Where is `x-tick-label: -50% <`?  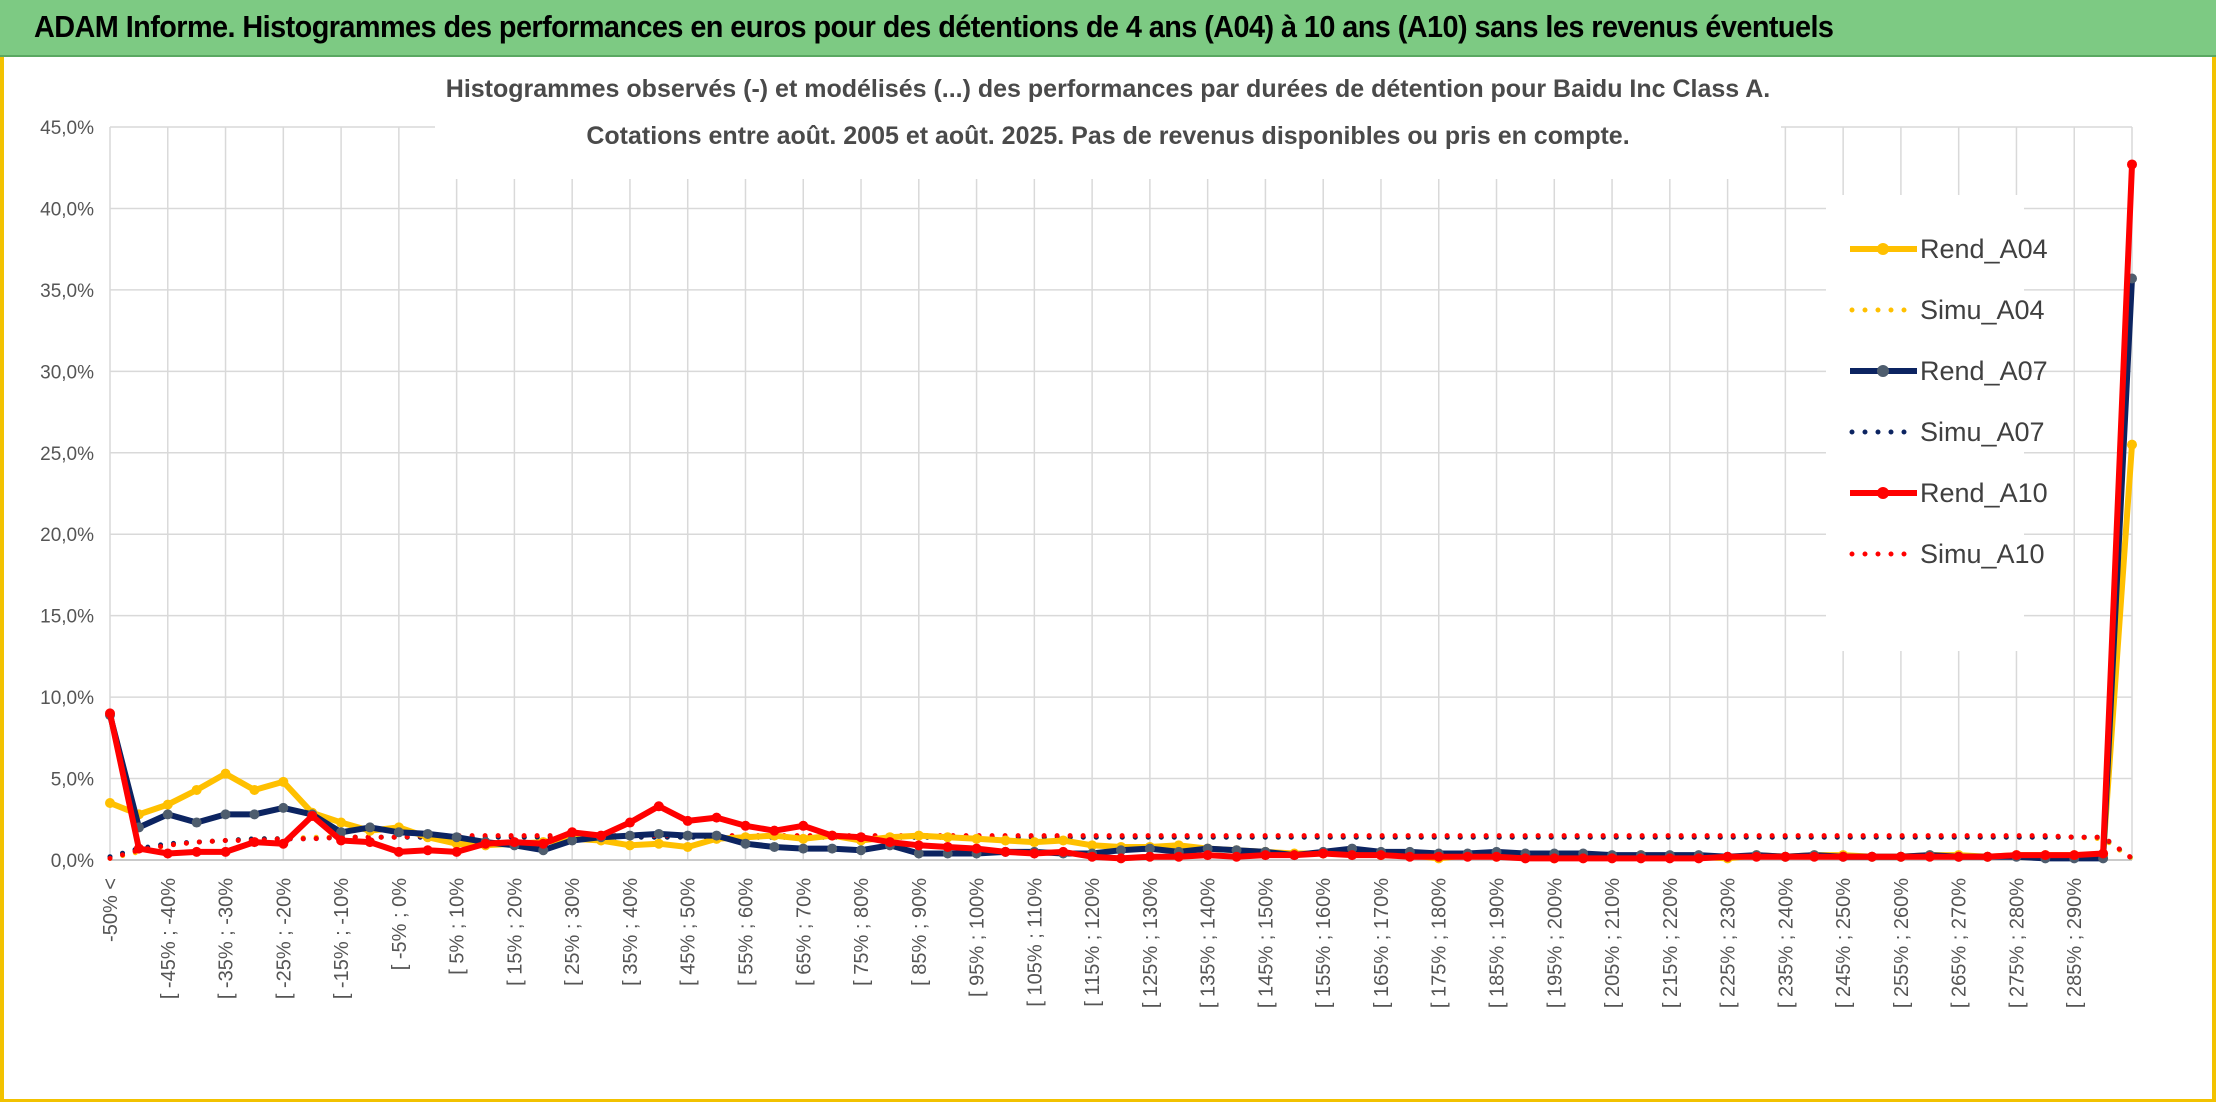
x-tick-label: -50% < is located at coordinates (111, 910).